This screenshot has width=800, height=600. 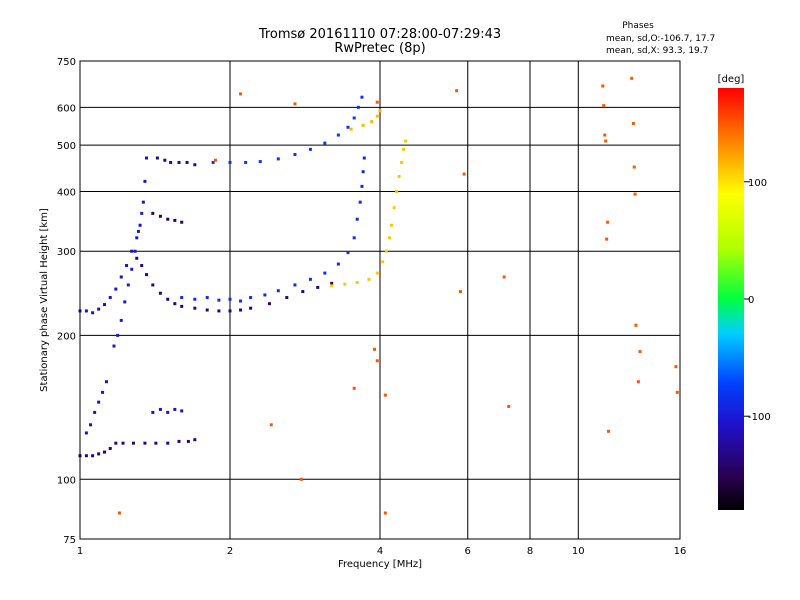 I want to click on phases-legend-heading: Phases, so click(x=638, y=26).